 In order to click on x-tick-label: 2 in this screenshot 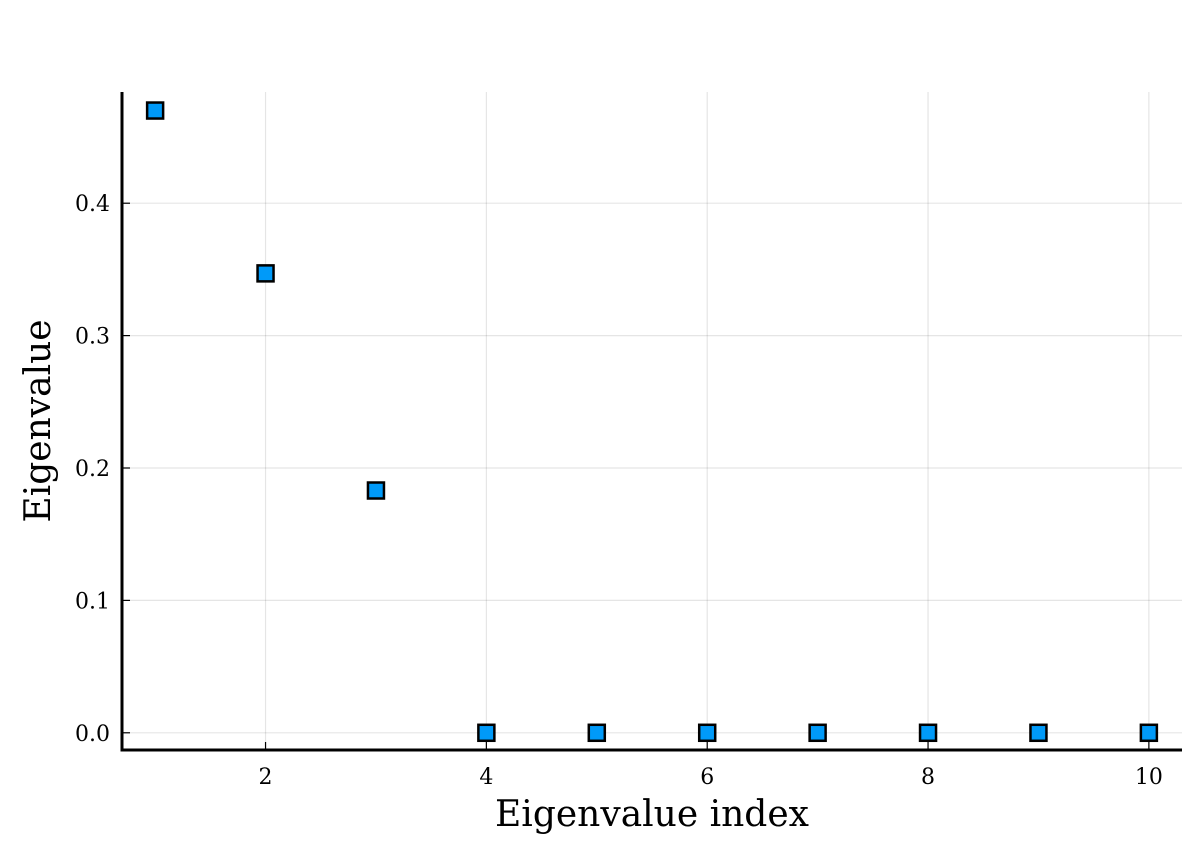, I will do `click(266, 777)`.